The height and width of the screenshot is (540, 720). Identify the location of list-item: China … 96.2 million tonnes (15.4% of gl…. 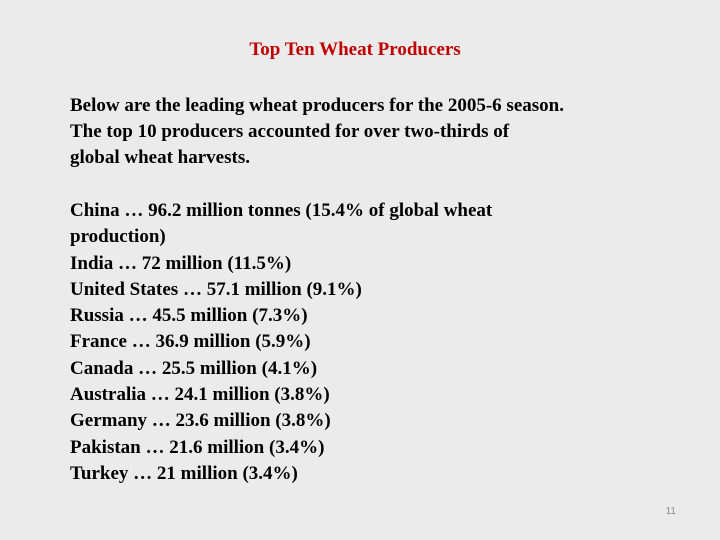
(281, 210).